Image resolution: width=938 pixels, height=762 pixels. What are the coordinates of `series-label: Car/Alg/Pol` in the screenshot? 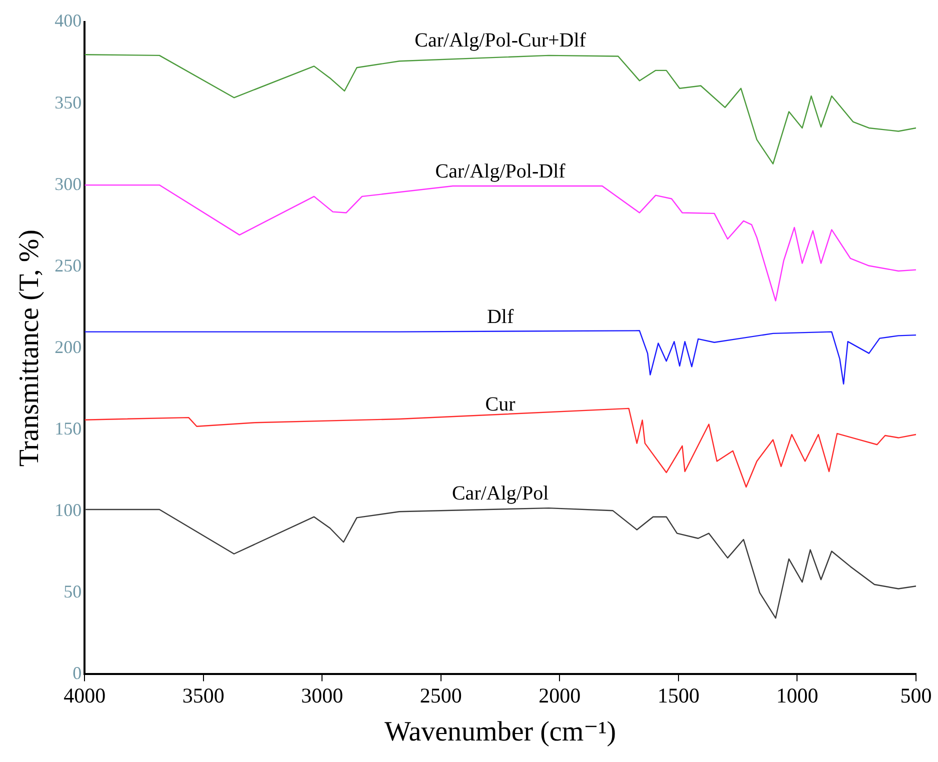 It's located at (501, 493).